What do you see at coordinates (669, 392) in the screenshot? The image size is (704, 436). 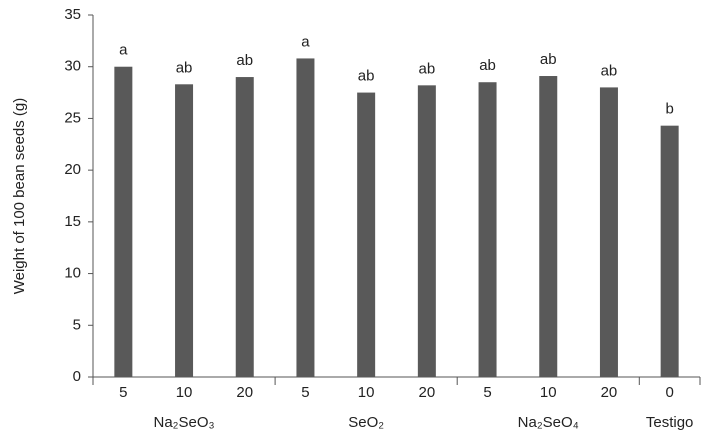 I see `x-tick-label: 0` at bounding box center [669, 392].